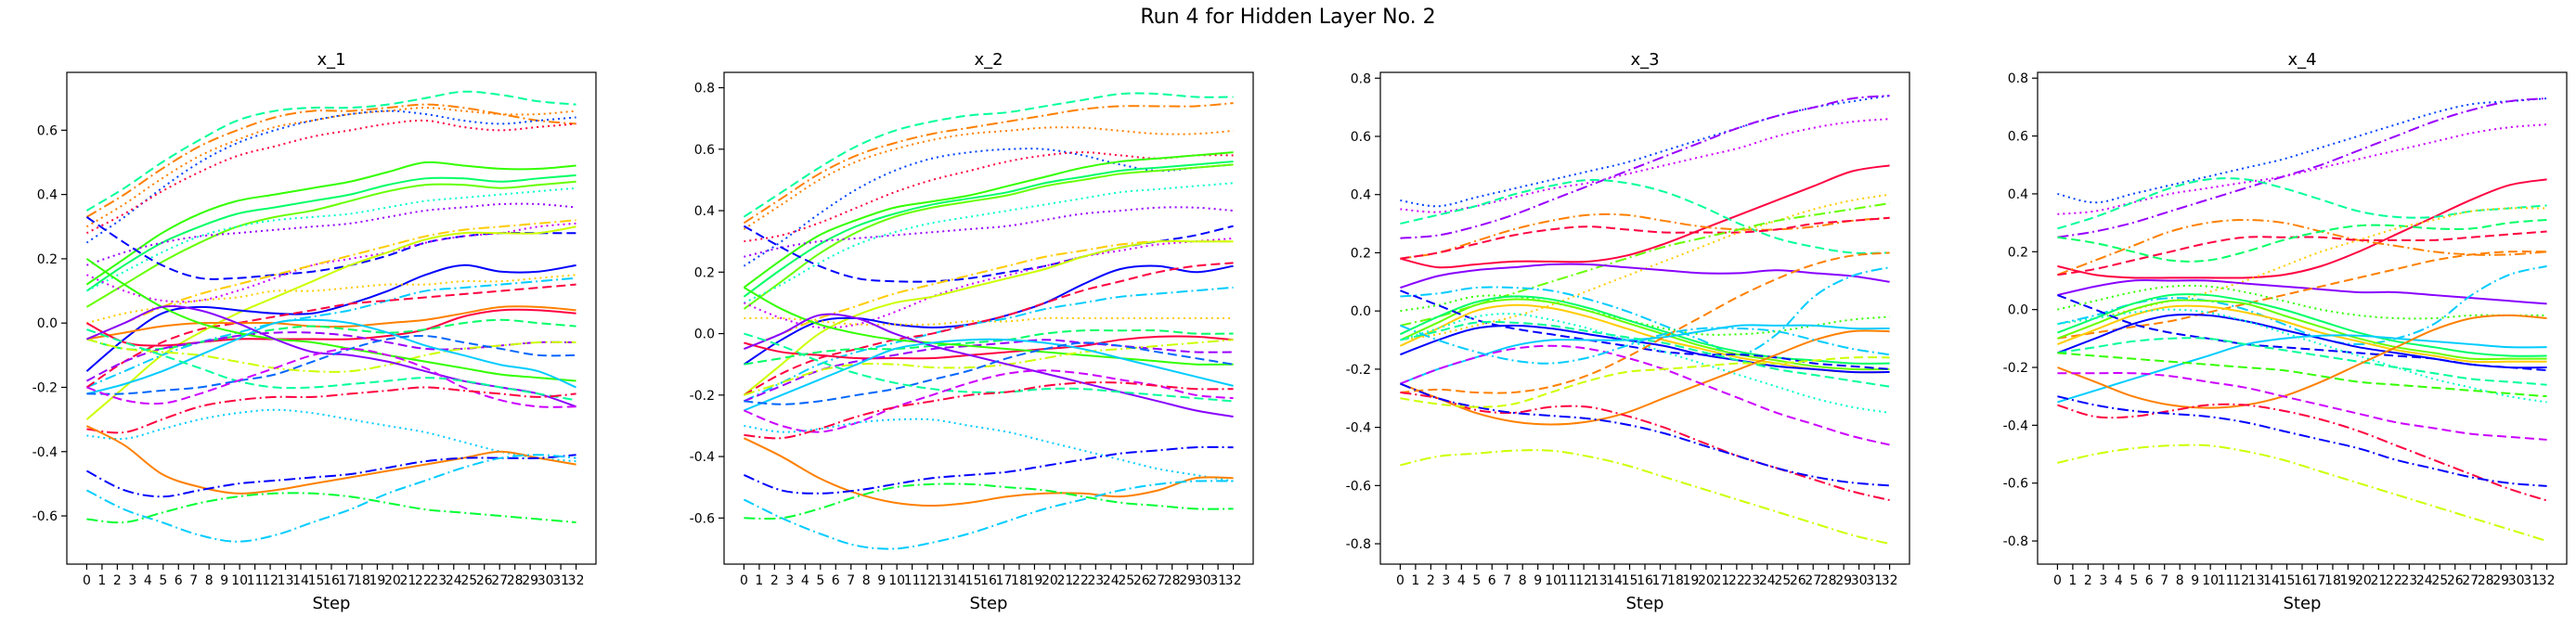 The height and width of the screenshot is (617, 2576). Describe the element at coordinates (2072, 580) in the screenshot. I see `x-tick-label: 1` at that location.